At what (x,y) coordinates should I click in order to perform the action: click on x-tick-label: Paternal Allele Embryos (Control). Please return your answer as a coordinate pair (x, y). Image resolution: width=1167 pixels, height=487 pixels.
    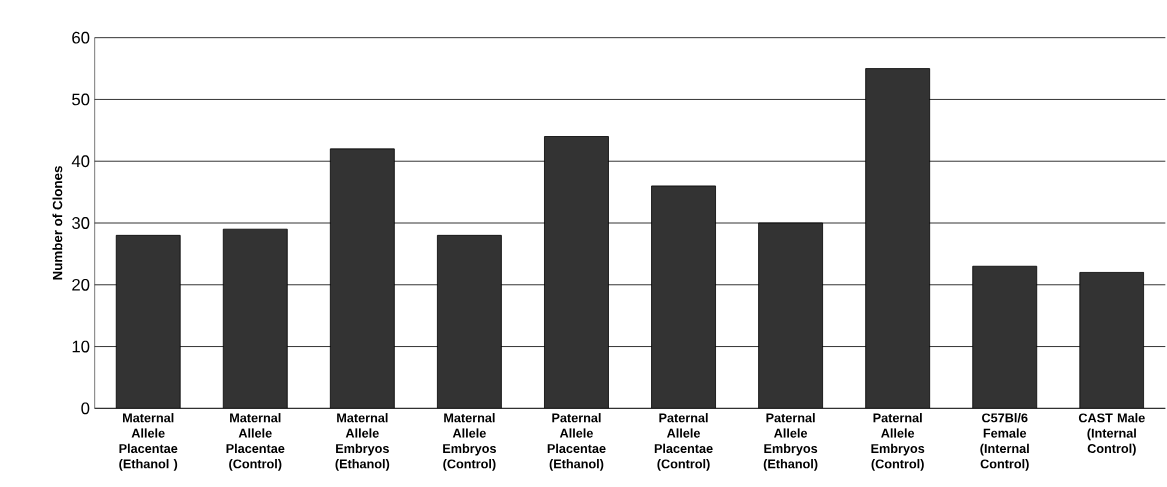
    Looking at the image, I should click on (898, 442).